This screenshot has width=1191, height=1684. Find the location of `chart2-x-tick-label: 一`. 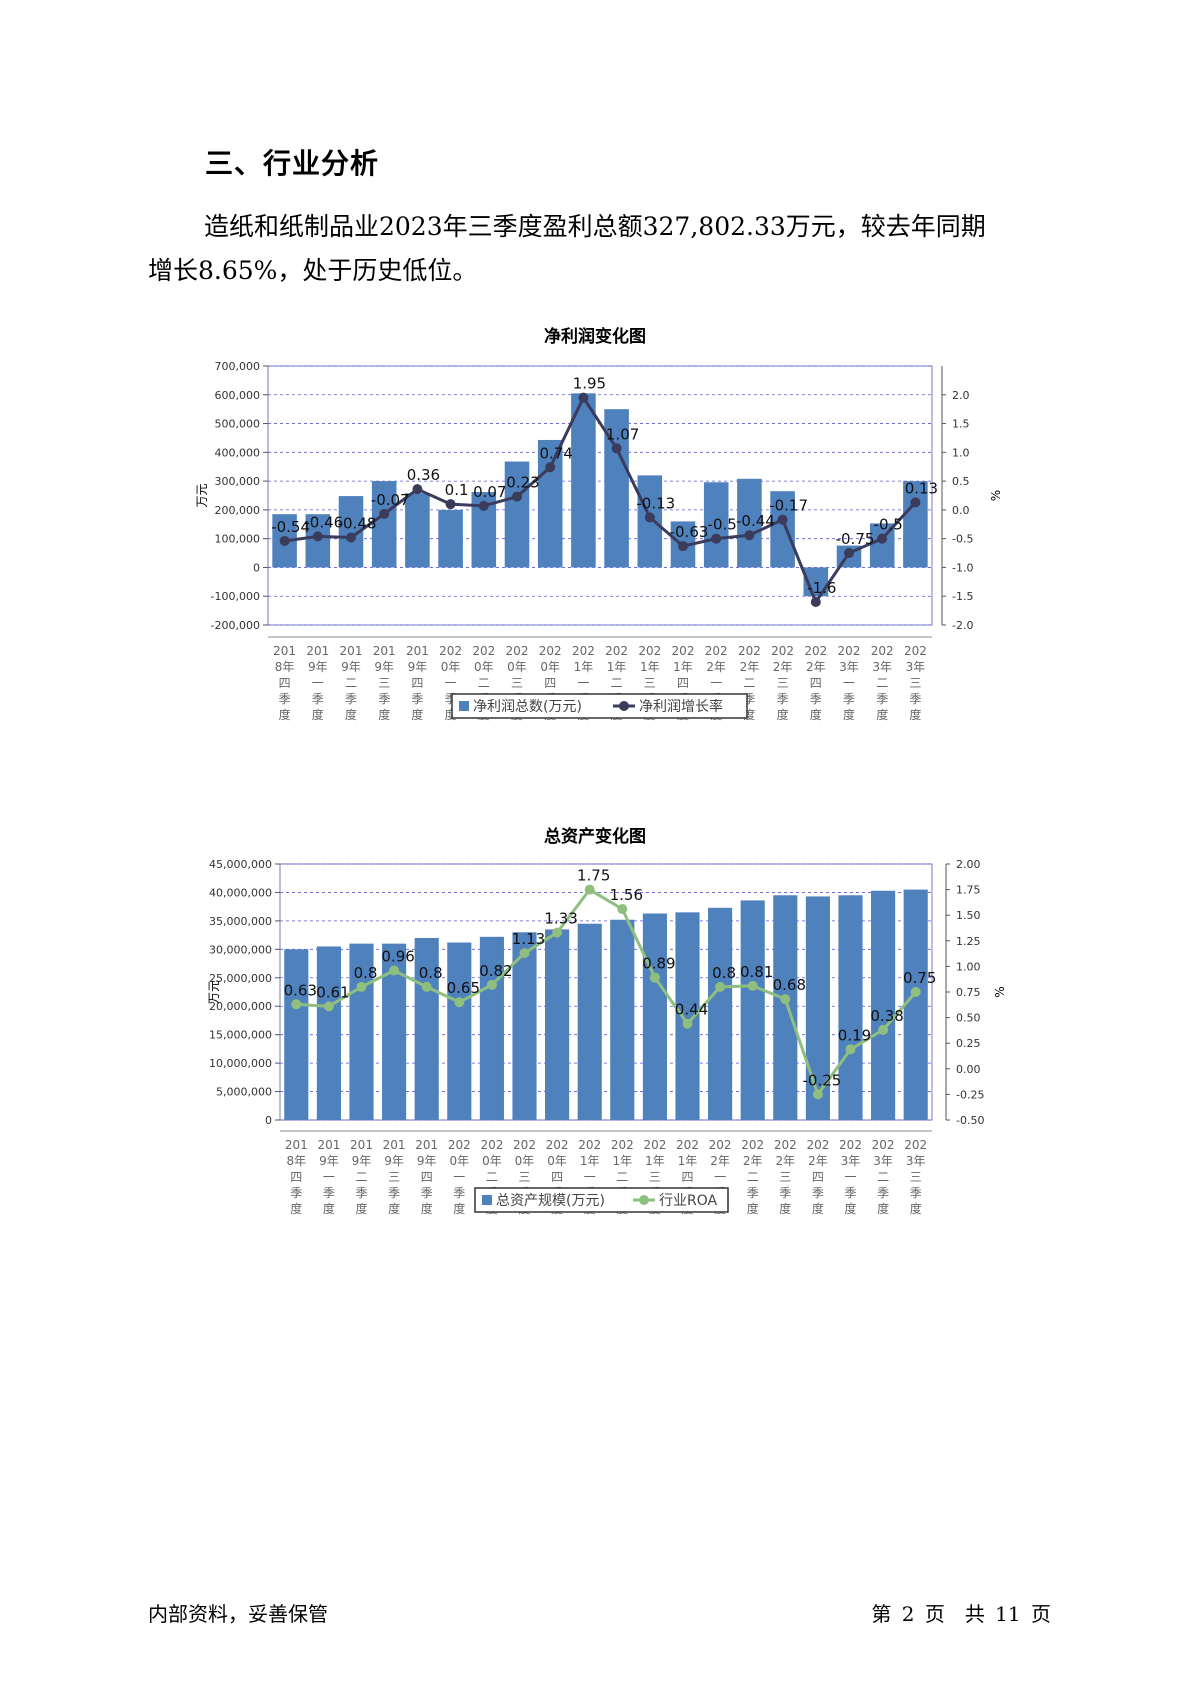

chart2-x-tick-label: 一 is located at coordinates (720, 1177).